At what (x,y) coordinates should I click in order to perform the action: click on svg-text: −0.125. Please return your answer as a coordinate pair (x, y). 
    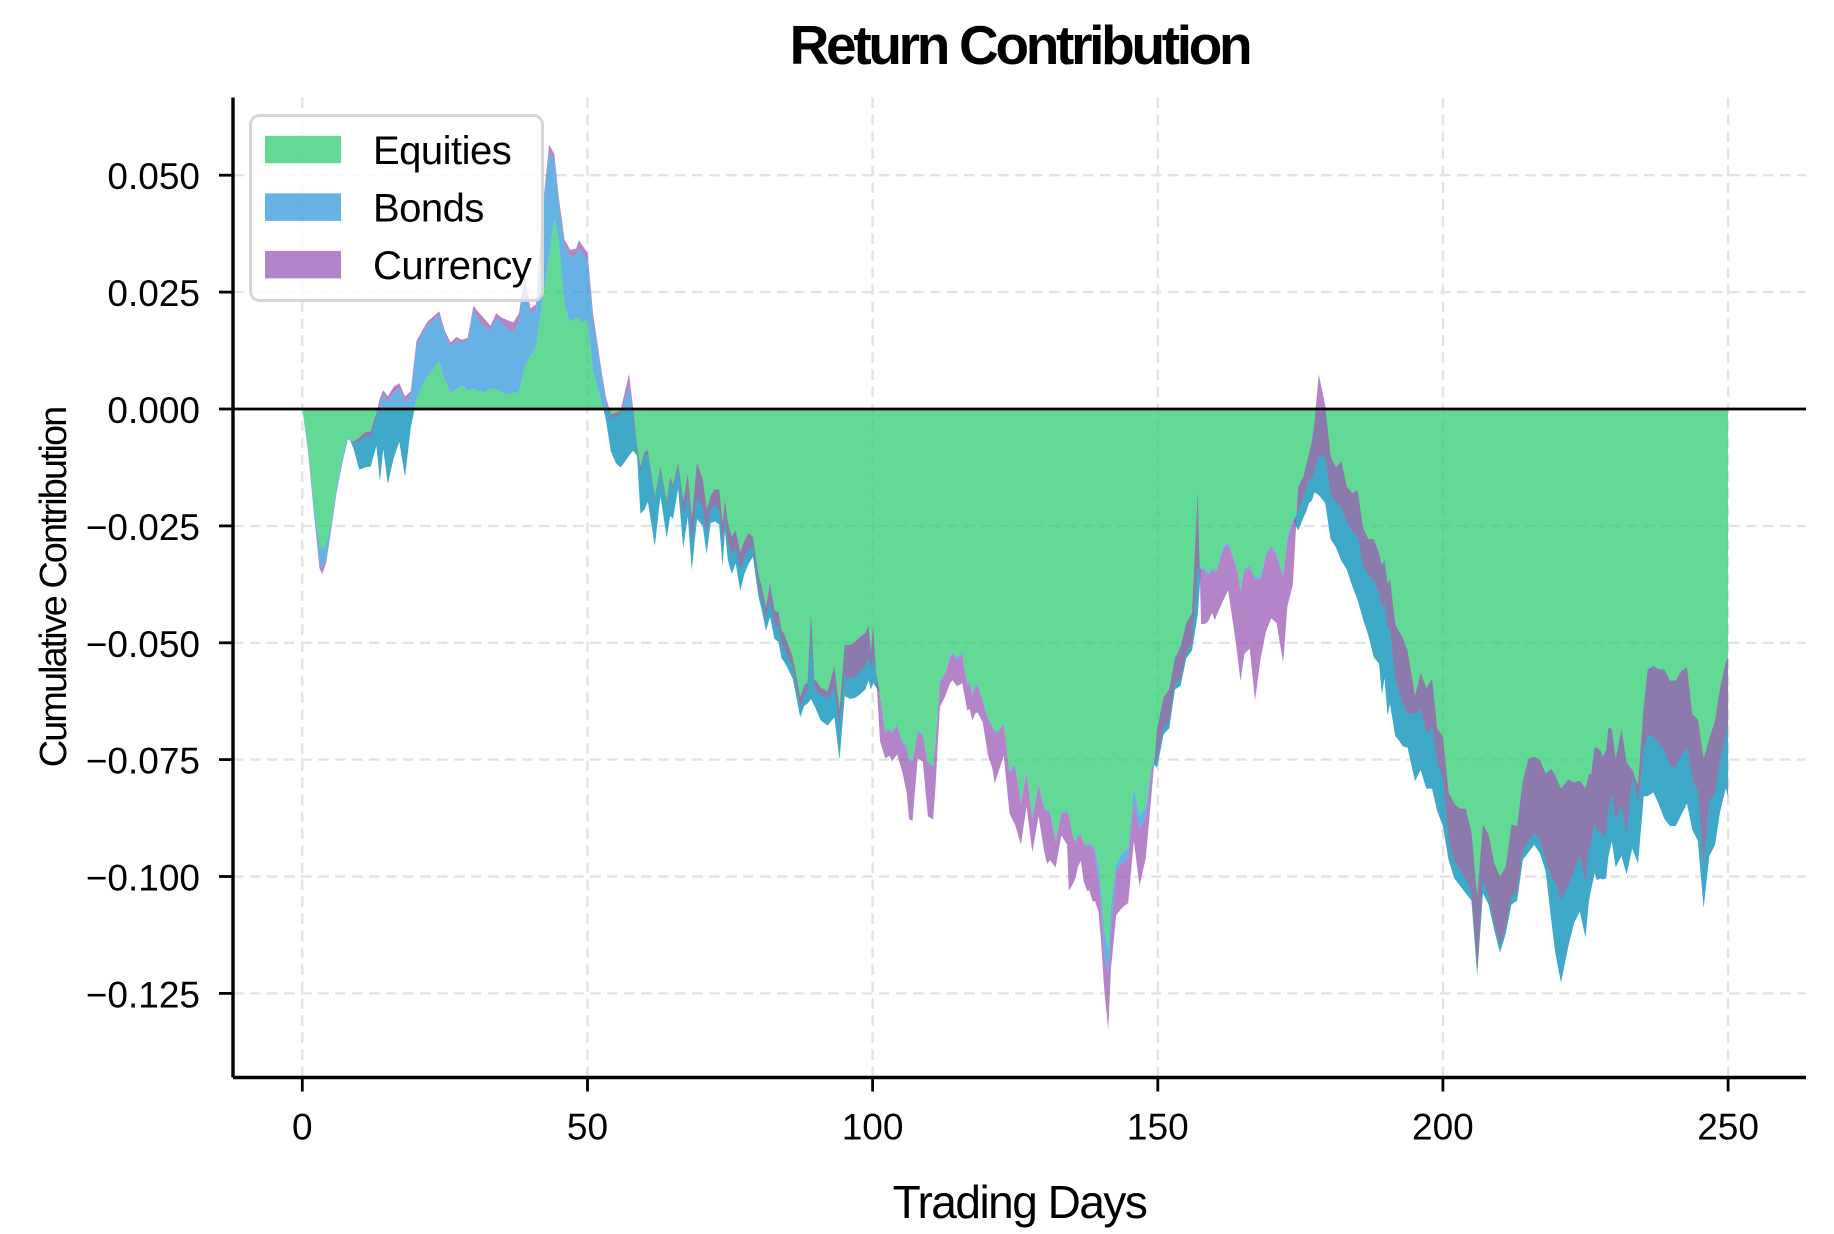
    Looking at the image, I should click on (143, 994).